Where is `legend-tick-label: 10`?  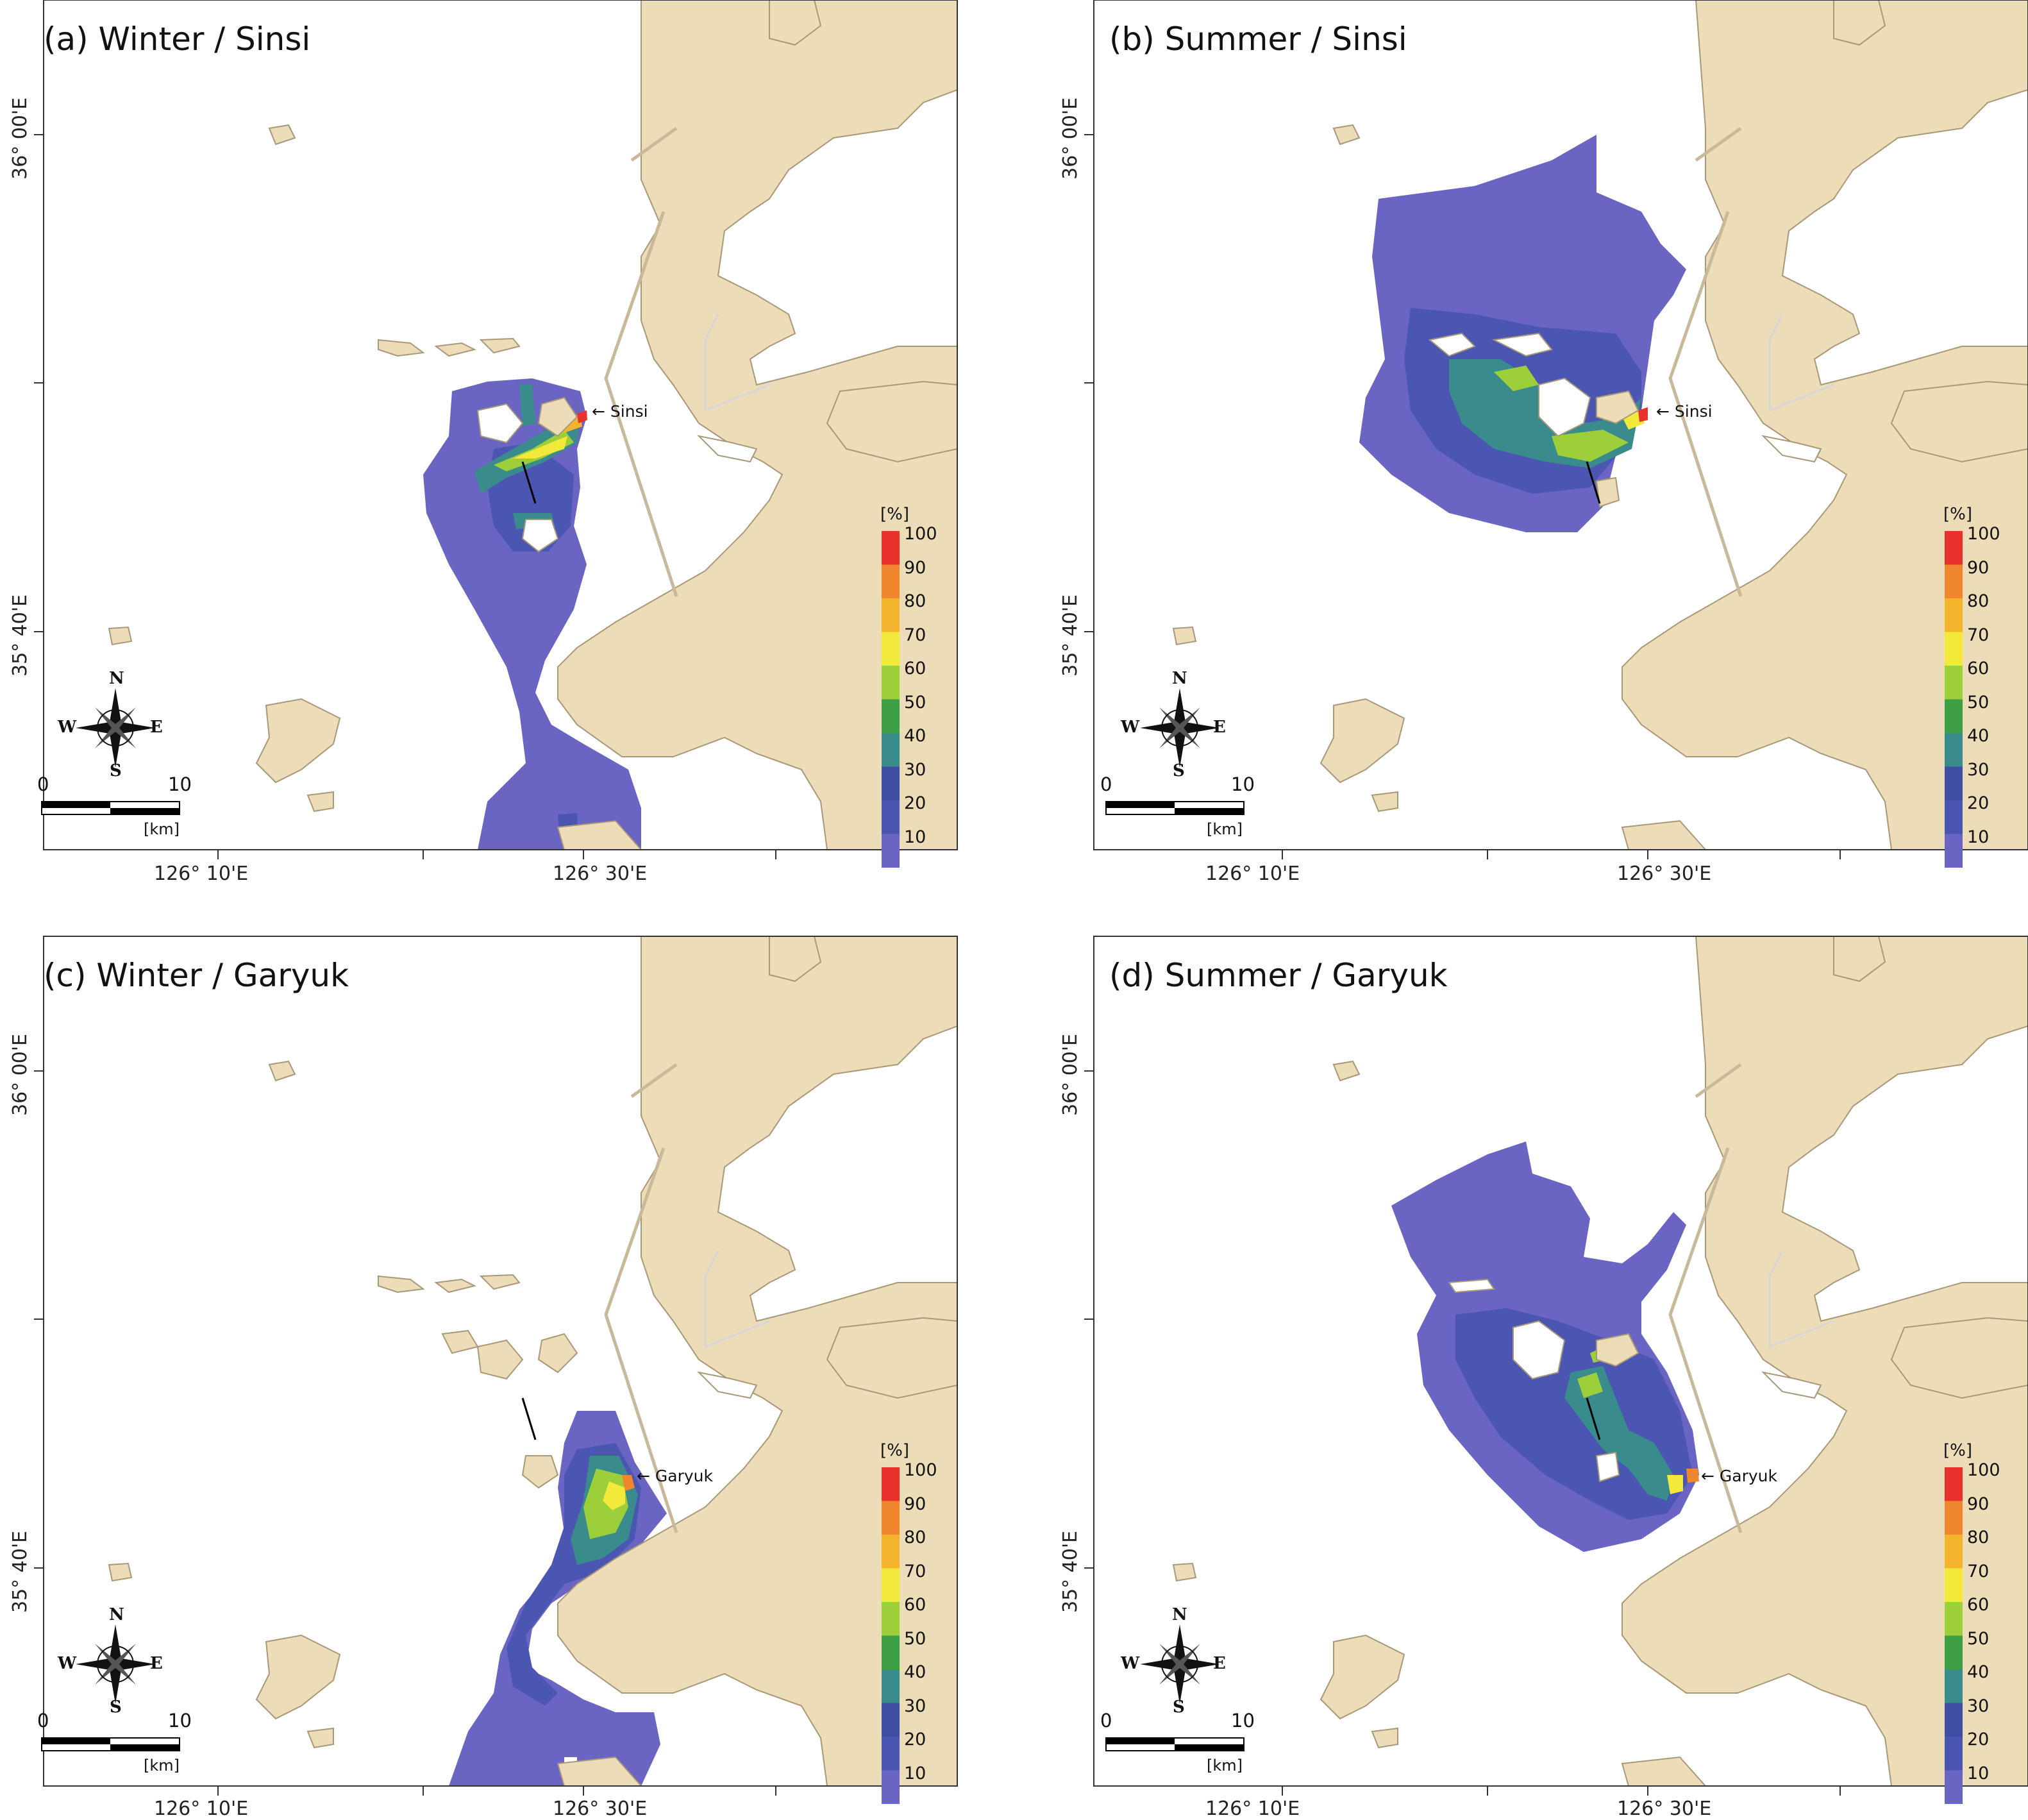
legend-tick-label: 10 is located at coordinates (915, 1773).